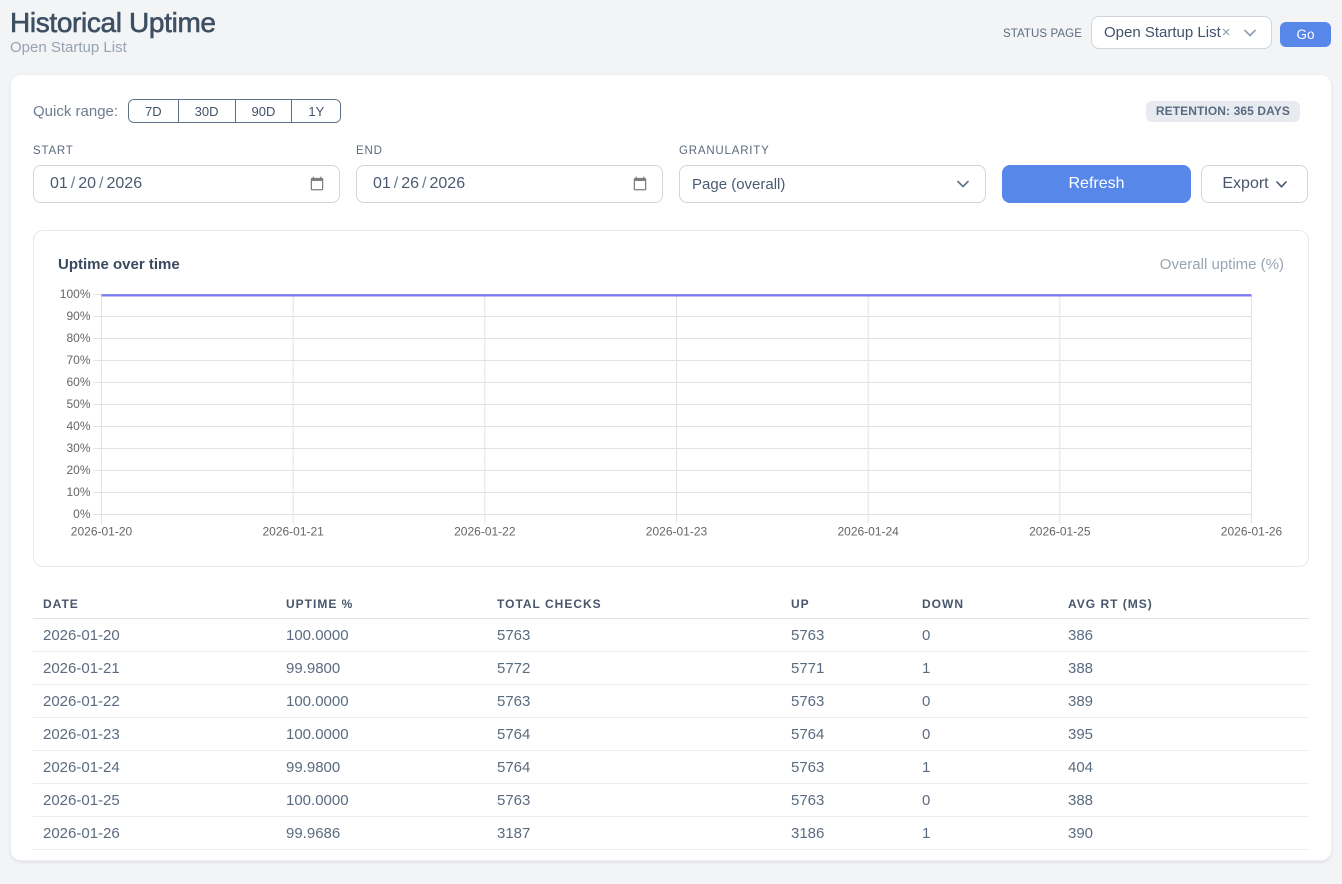  Describe the element at coordinates (78, 404) in the screenshot. I see `svg-text: 50%` at that location.